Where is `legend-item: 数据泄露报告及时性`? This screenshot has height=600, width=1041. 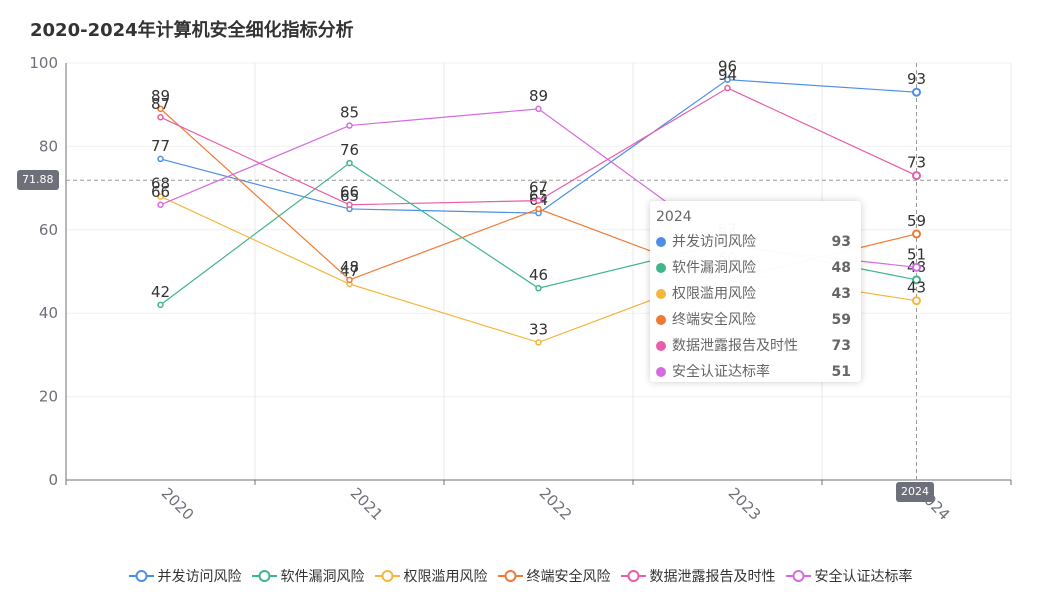
legend-item: 数据泄露报告及时性 is located at coordinates (698, 576).